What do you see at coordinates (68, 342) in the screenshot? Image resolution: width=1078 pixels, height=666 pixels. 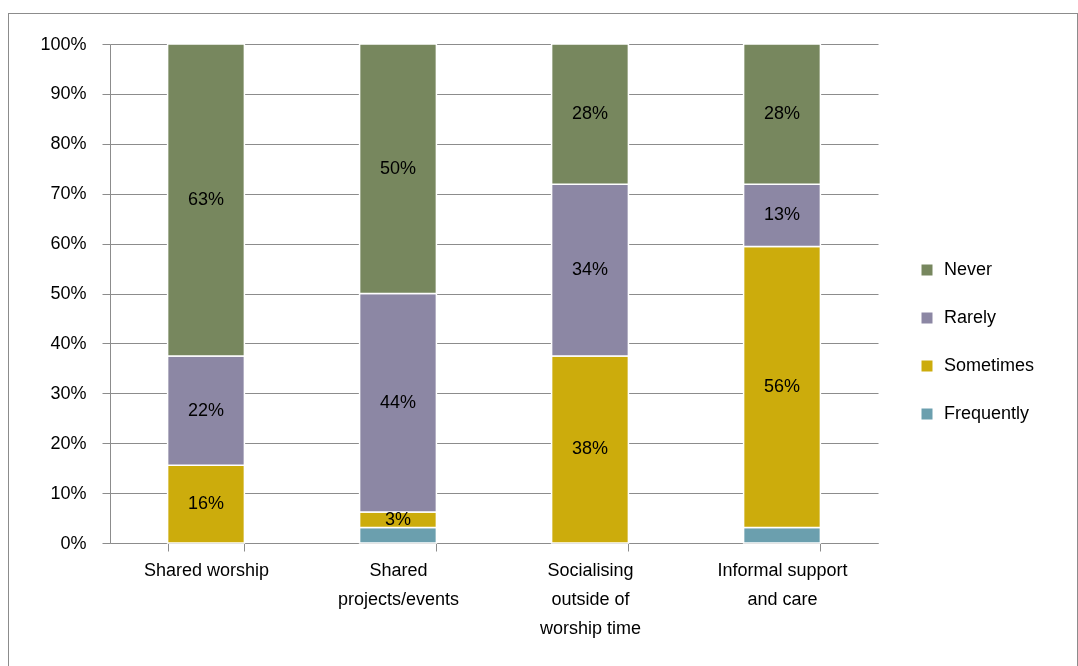 I see `y-tick-label: 40%` at bounding box center [68, 342].